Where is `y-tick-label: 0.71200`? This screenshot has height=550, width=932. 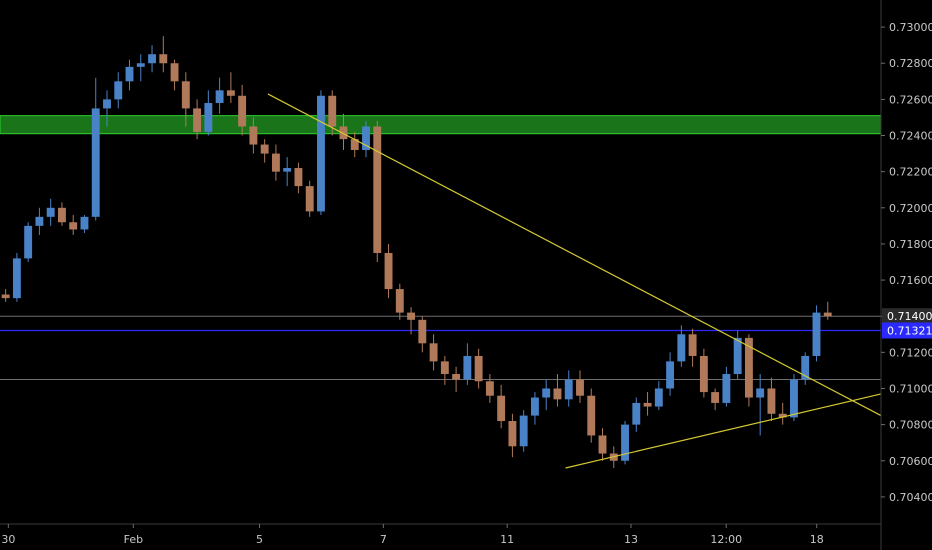 y-tick-label: 0.71200 is located at coordinates (910, 352).